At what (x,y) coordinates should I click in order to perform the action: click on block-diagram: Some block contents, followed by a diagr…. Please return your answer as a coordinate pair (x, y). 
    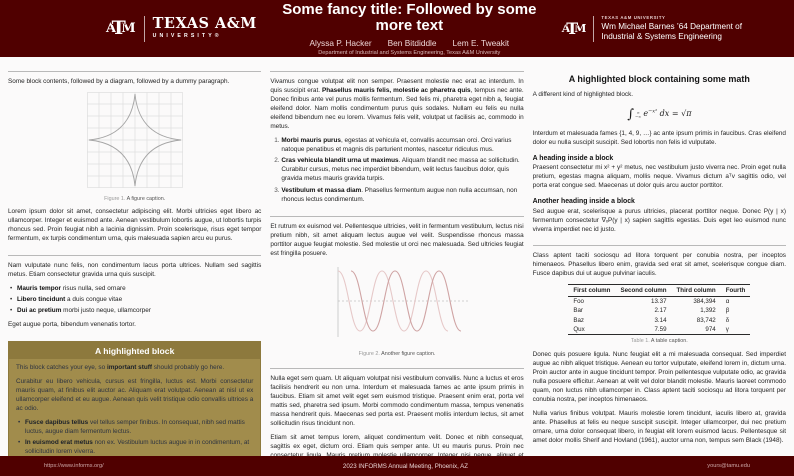
    Looking at the image, I should click on (135, 157).